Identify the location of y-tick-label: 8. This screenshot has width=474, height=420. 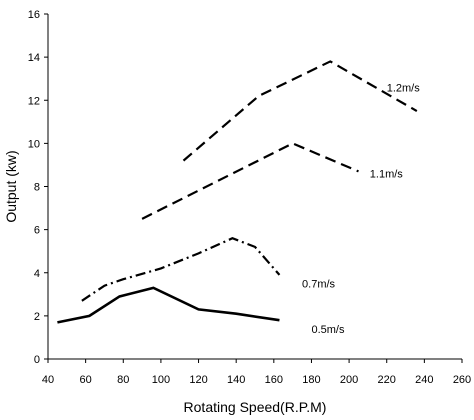
(37, 188).